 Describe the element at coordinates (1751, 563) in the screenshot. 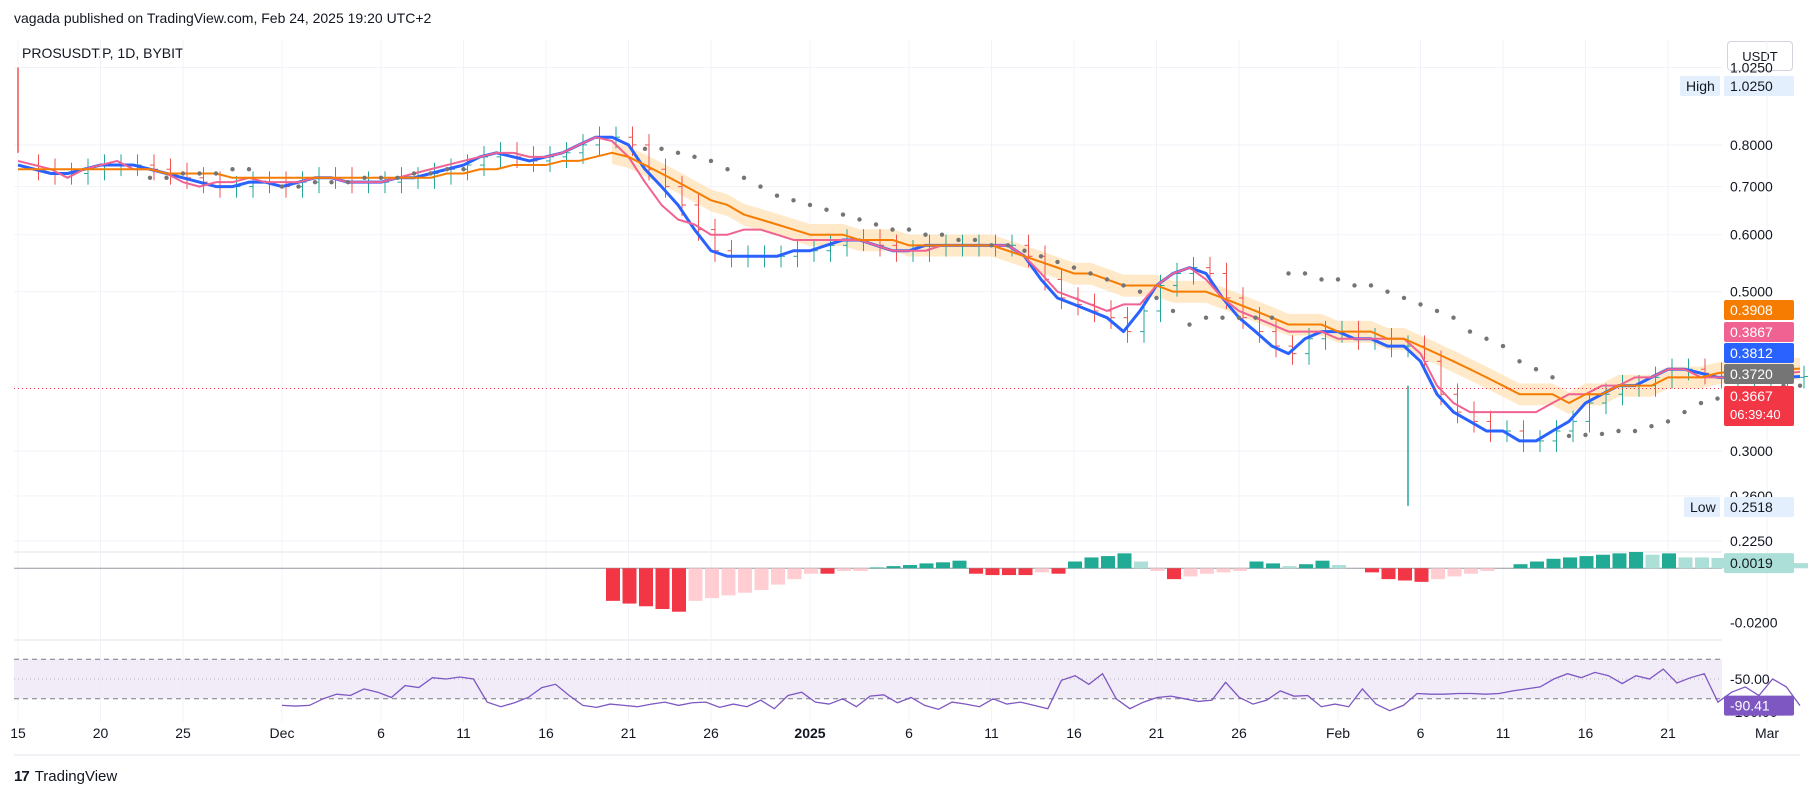

I see `osc-value-label: 0.0019` at that location.